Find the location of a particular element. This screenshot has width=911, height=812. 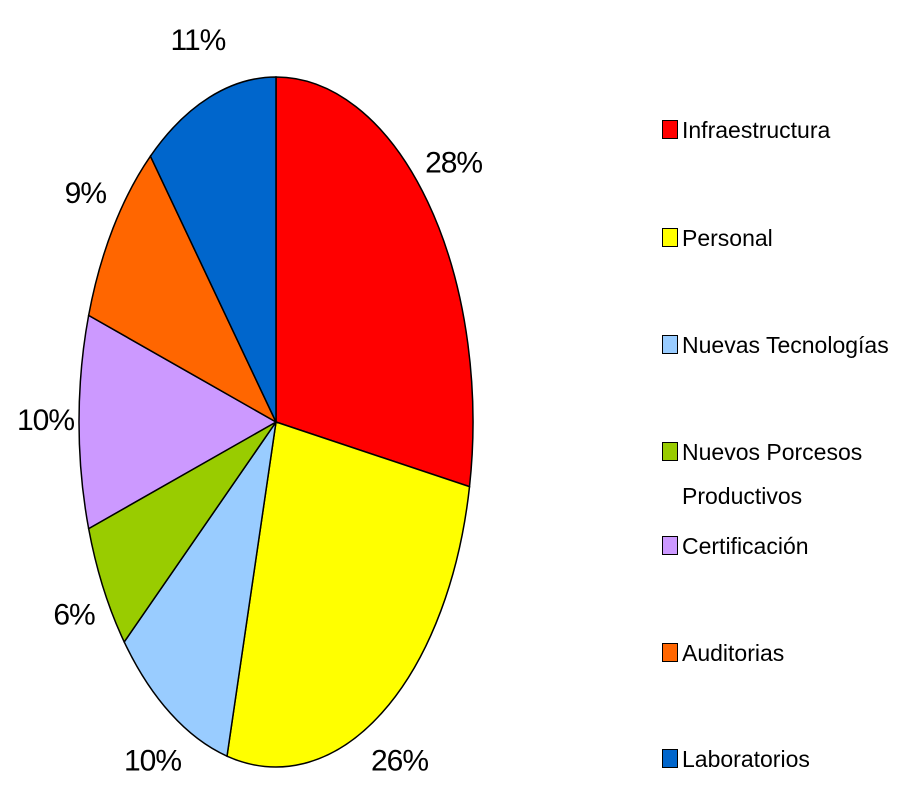

legend-item: Nuevas Tecnologías is located at coordinates (782, 345).